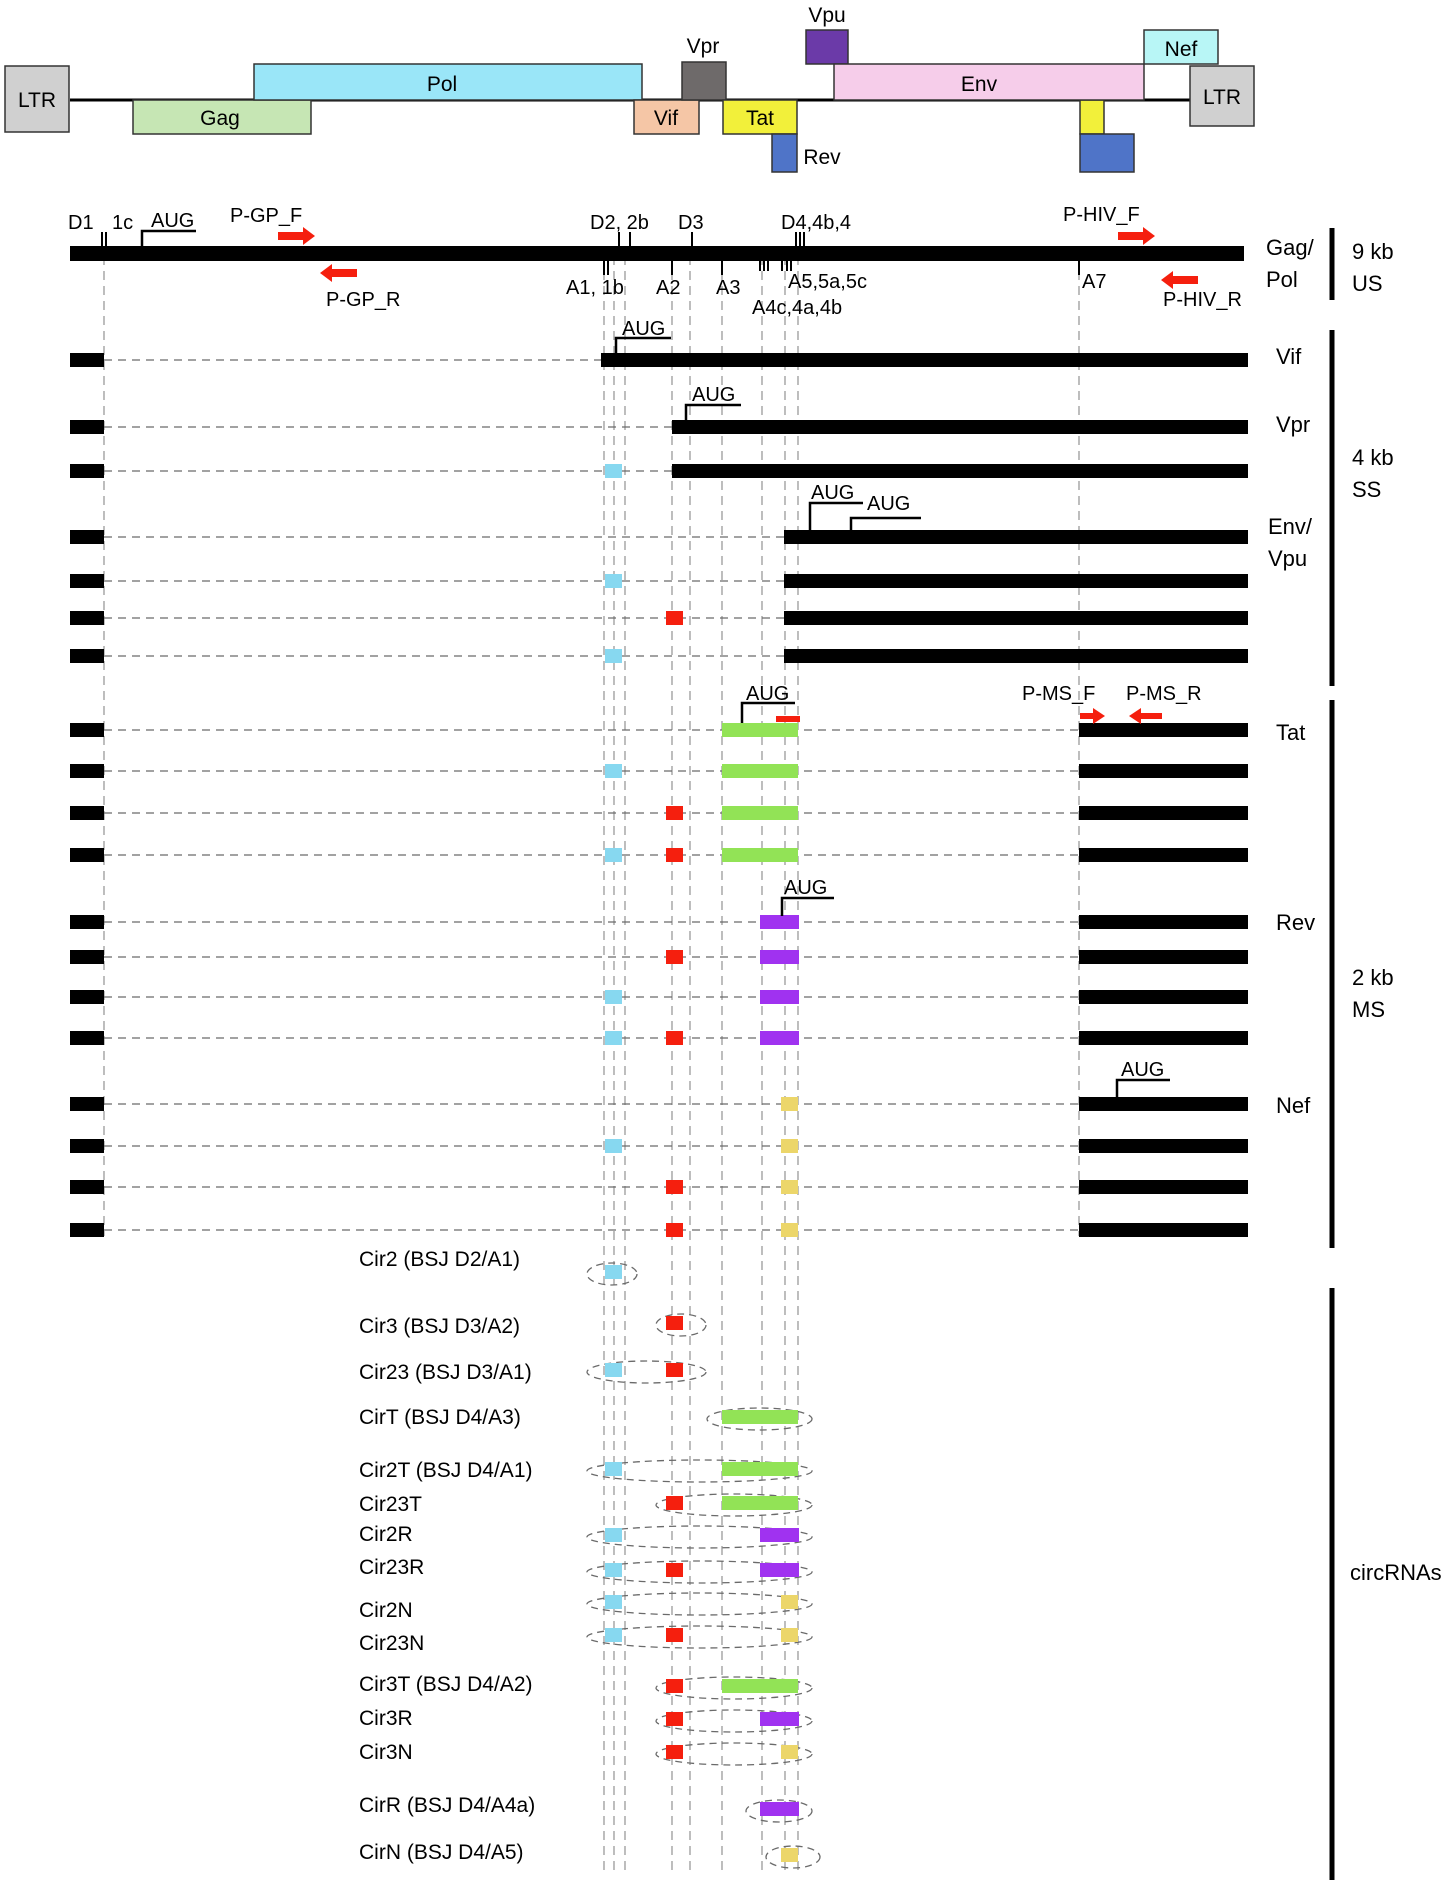  I want to click on gene-label: Pol, so click(442, 84).